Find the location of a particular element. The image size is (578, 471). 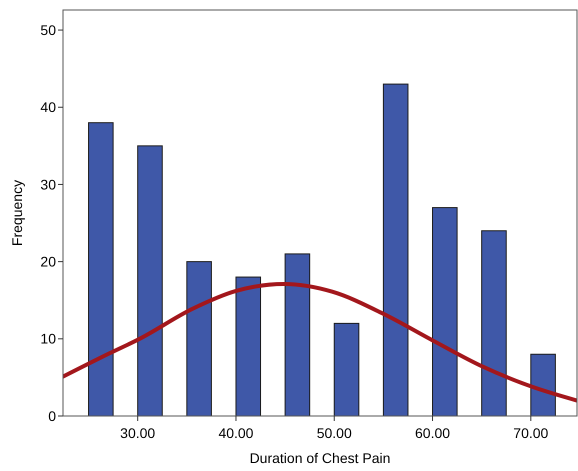

x-tick-label: 40.00 is located at coordinates (236, 433).